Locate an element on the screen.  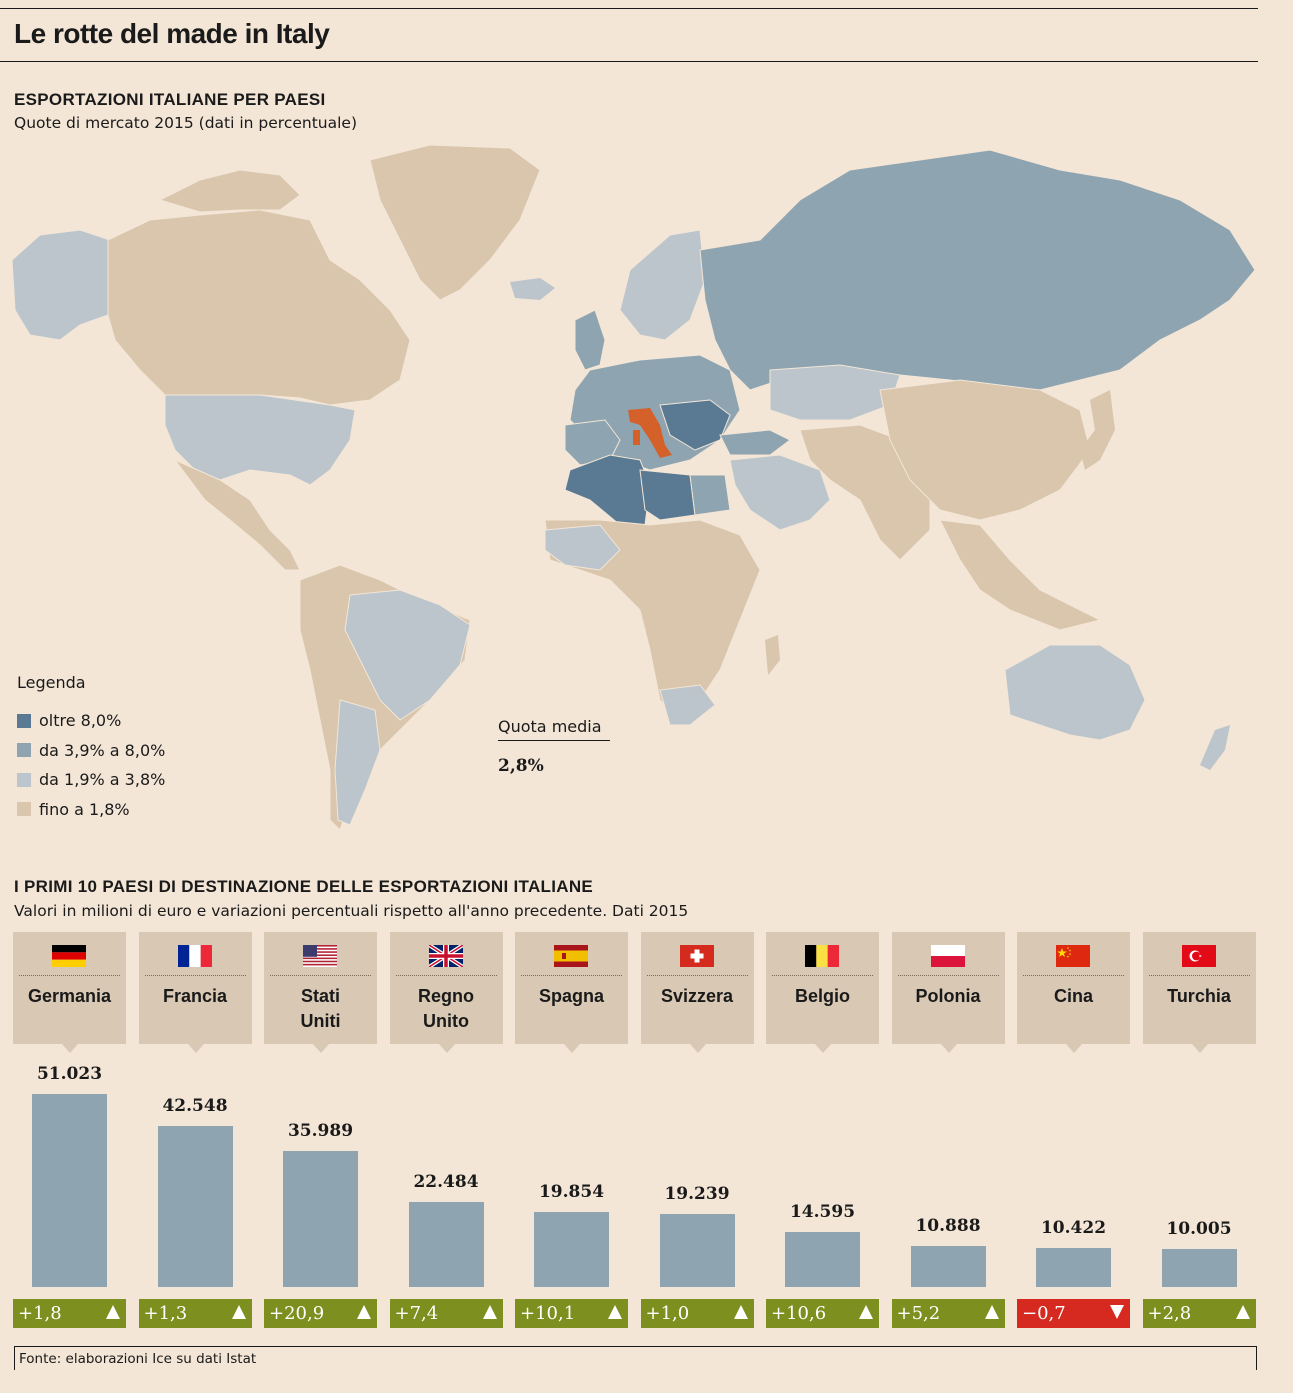
bar-value-label: 10.888 is located at coordinates (948, 1225).